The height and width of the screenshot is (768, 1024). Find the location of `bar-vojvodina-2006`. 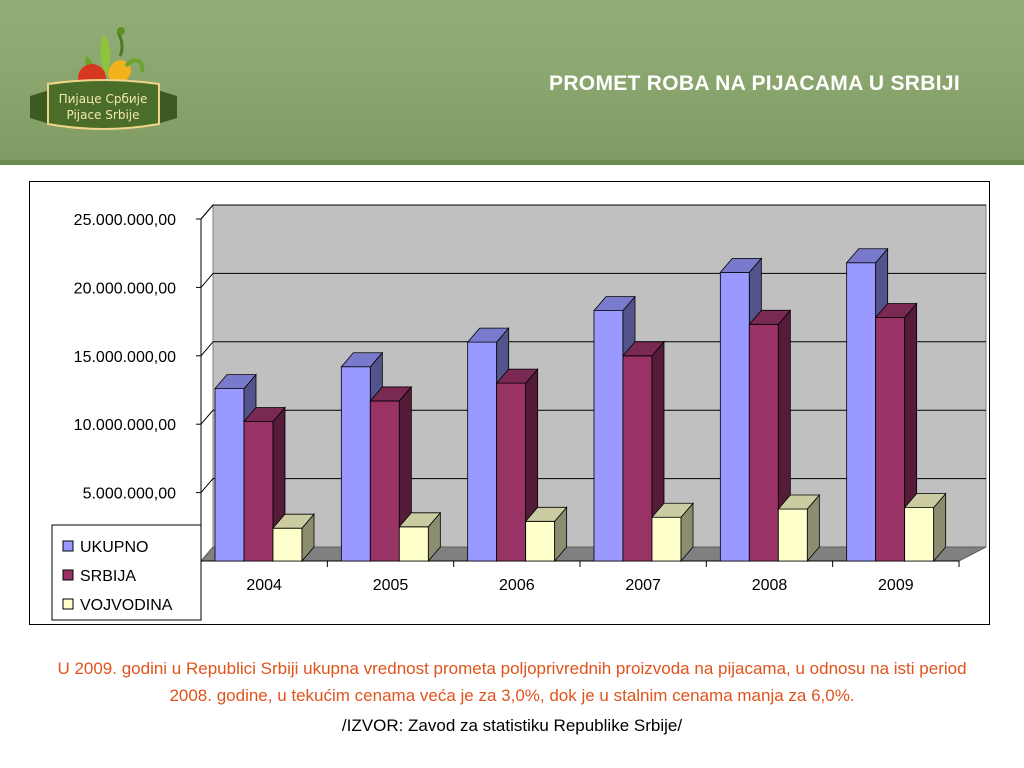

bar-vojvodina-2006 is located at coordinates (540, 541).